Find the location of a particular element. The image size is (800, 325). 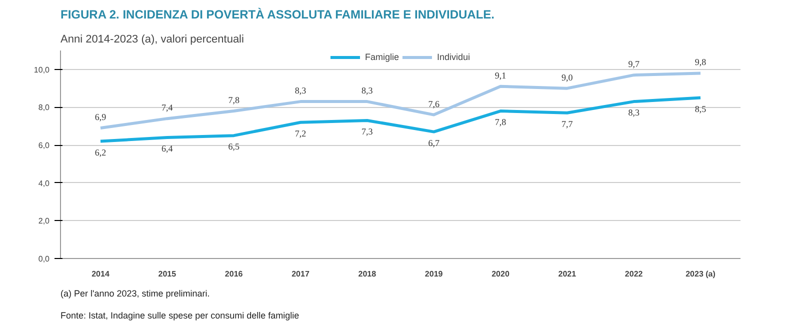

data-label: 6,5 is located at coordinates (234, 147).